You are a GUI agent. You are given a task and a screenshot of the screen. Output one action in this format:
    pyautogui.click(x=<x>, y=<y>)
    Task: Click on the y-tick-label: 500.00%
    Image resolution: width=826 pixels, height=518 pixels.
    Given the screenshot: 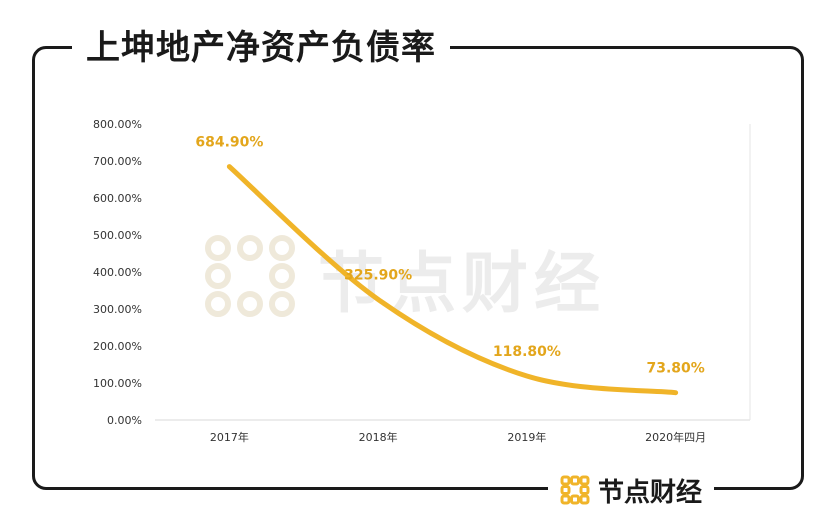 What is the action you would take?
    pyautogui.click(x=117, y=235)
    